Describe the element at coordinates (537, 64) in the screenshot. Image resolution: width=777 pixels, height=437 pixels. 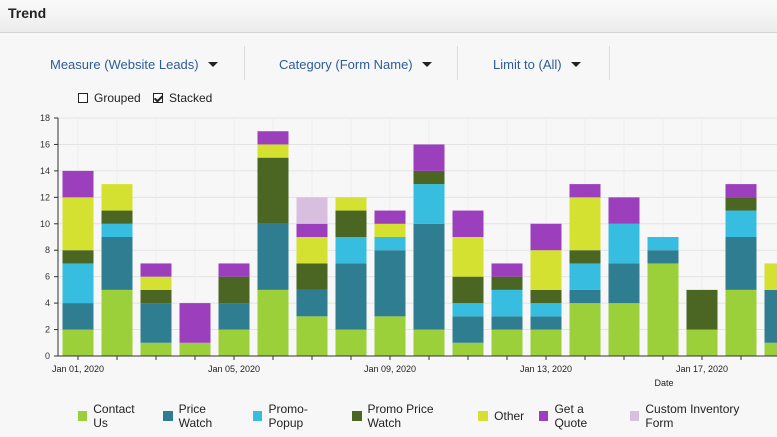
I see `limit-dropdown: Limit to (All)` at that location.